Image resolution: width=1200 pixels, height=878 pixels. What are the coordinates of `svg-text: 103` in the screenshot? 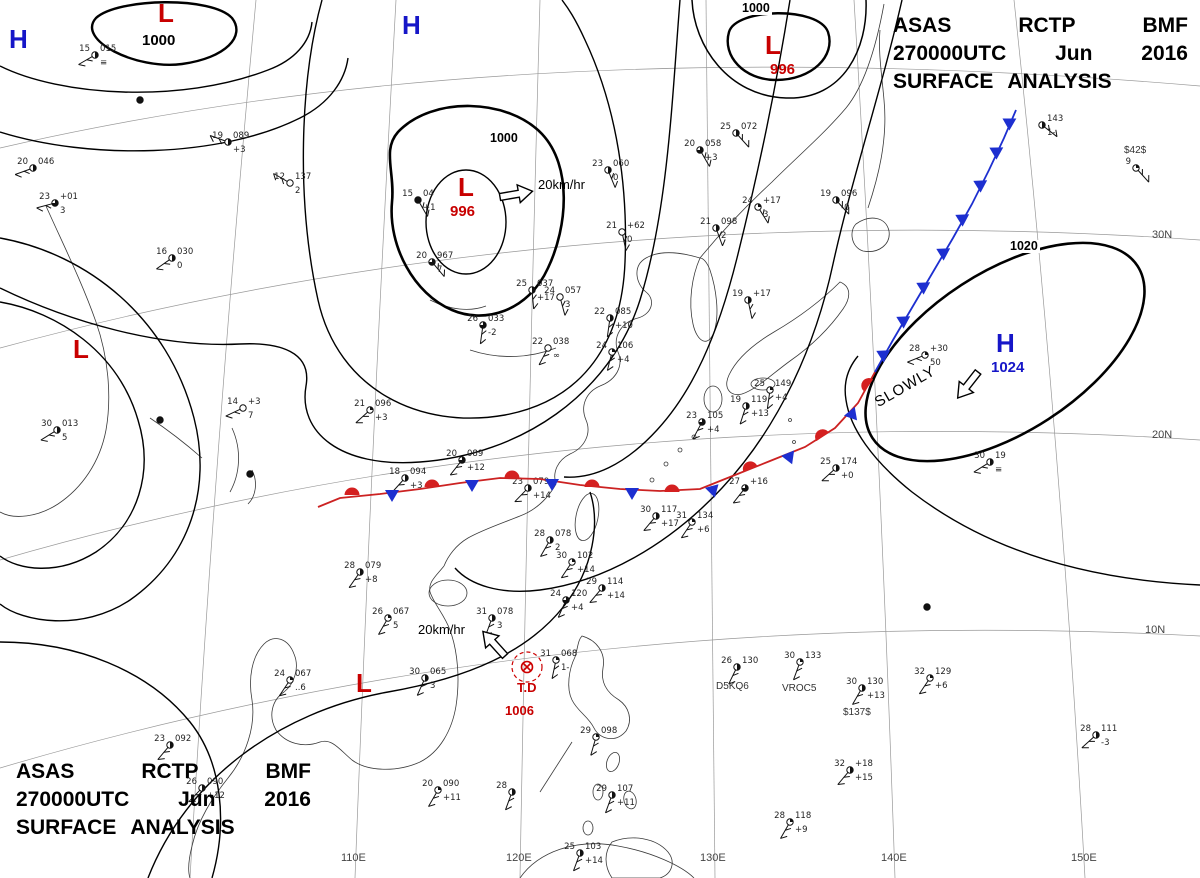 It's located at (593, 847).